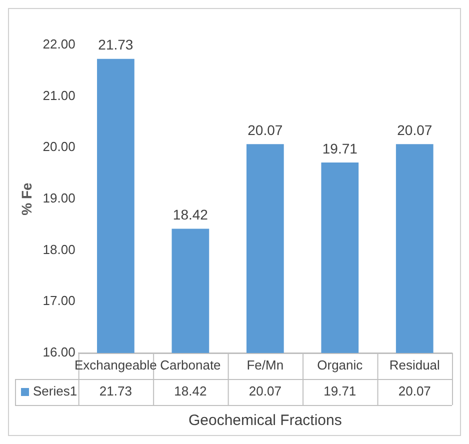  I want to click on x-tick-label: Exchangeable, so click(115, 365).